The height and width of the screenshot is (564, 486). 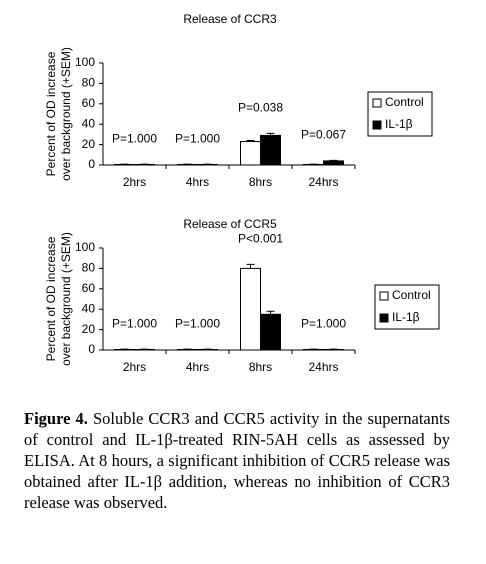 What do you see at coordinates (230, 224) in the screenshot?
I see `chart-title: Release of CCR5` at bounding box center [230, 224].